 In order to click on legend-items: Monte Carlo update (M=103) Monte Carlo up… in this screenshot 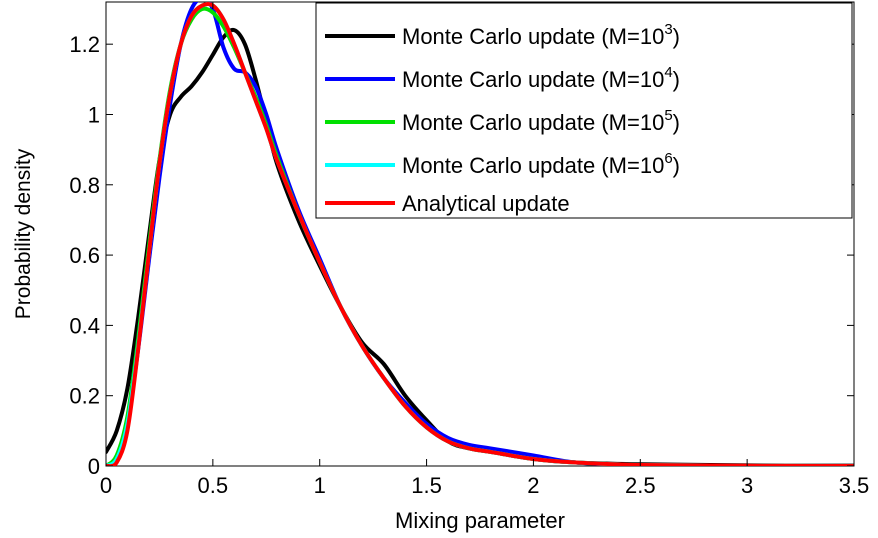, I will do `click(502, 118)`.